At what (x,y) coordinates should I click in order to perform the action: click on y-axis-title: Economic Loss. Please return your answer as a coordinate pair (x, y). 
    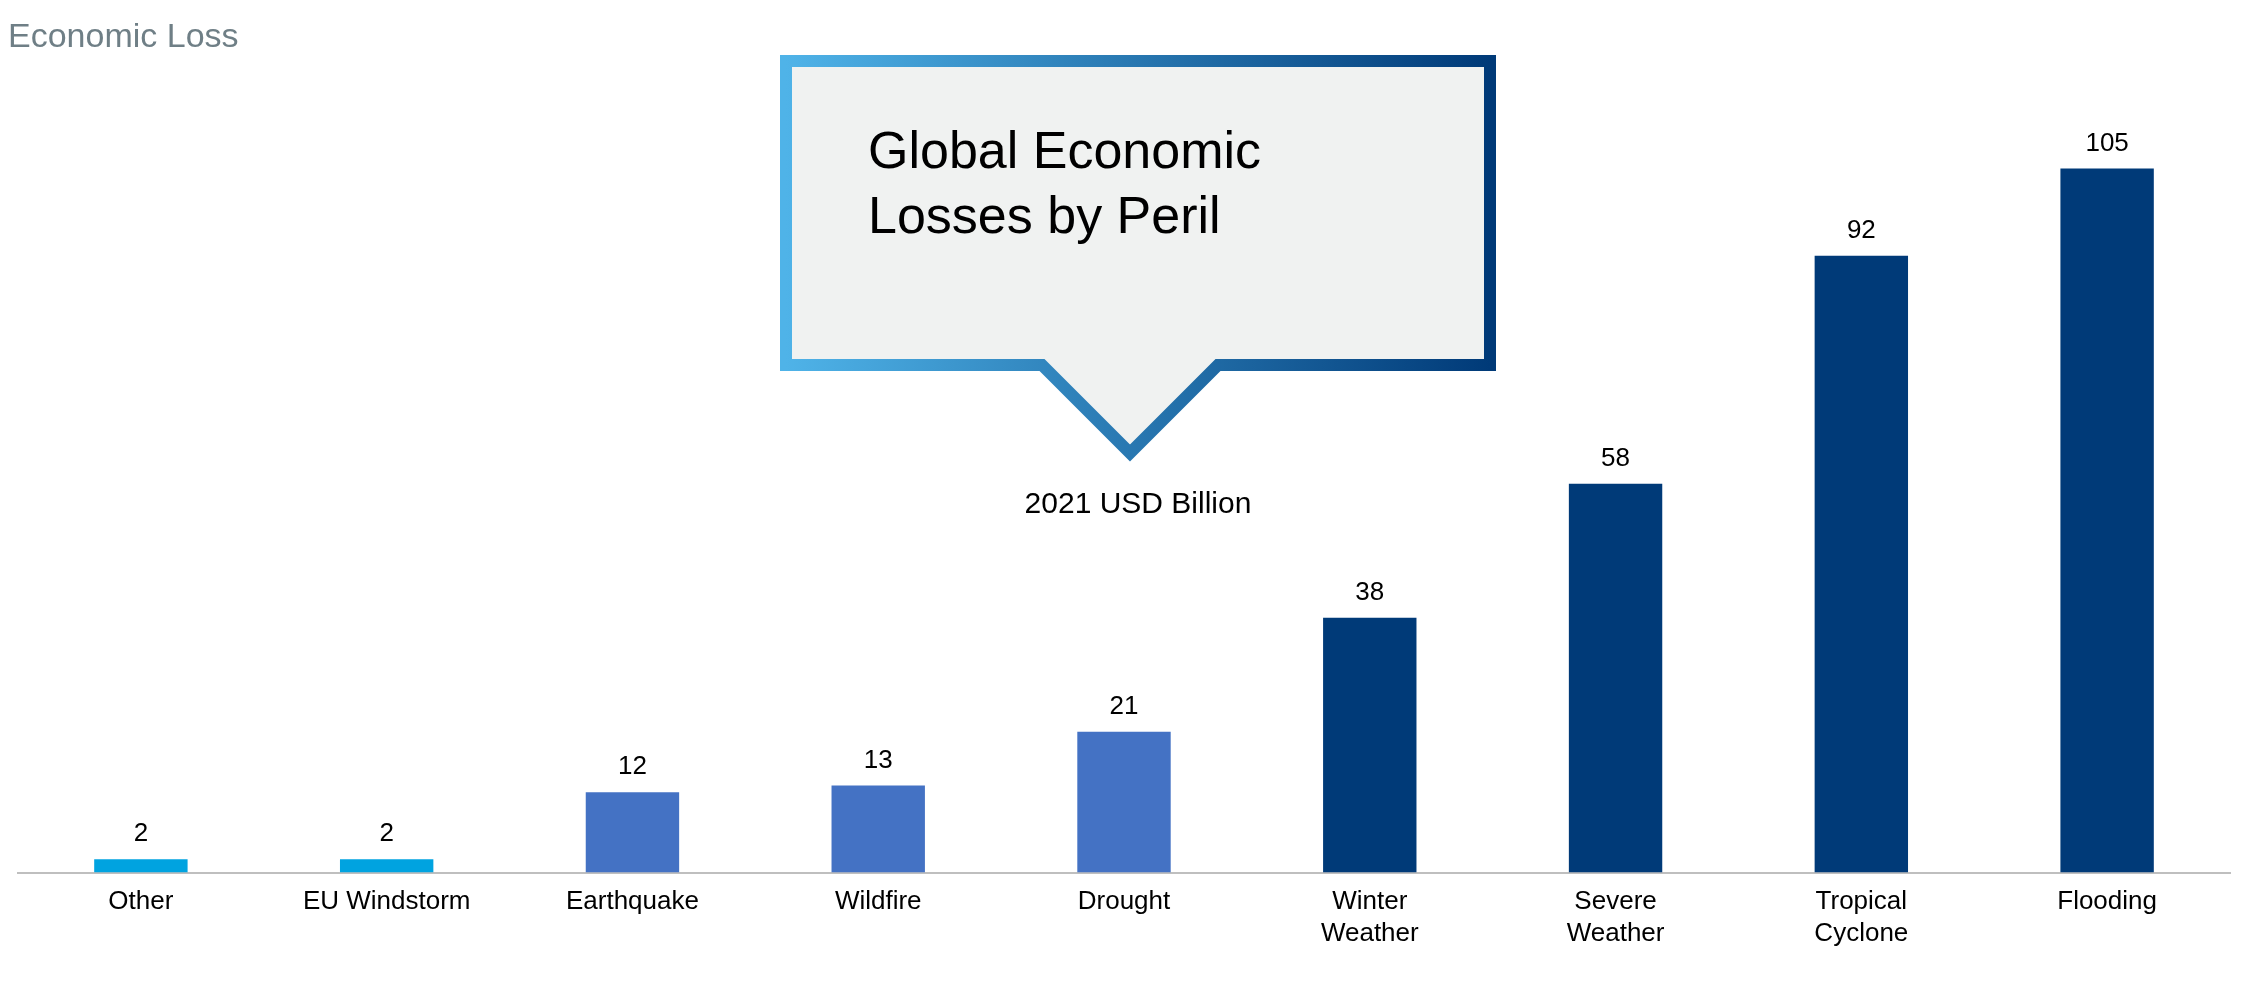
    Looking at the image, I should click on (123, 35).